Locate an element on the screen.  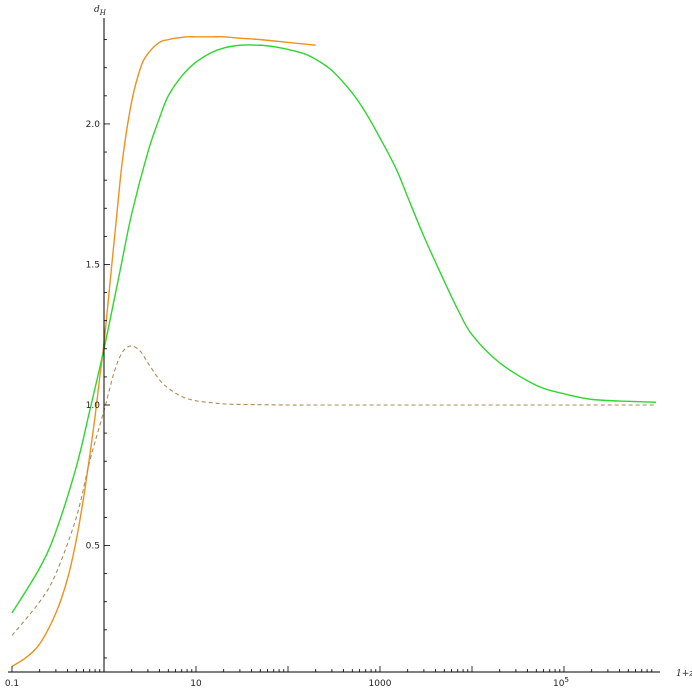
y-ticks: 0.5 1.0 1.5 2.0 is located at coordinates (98, 349).